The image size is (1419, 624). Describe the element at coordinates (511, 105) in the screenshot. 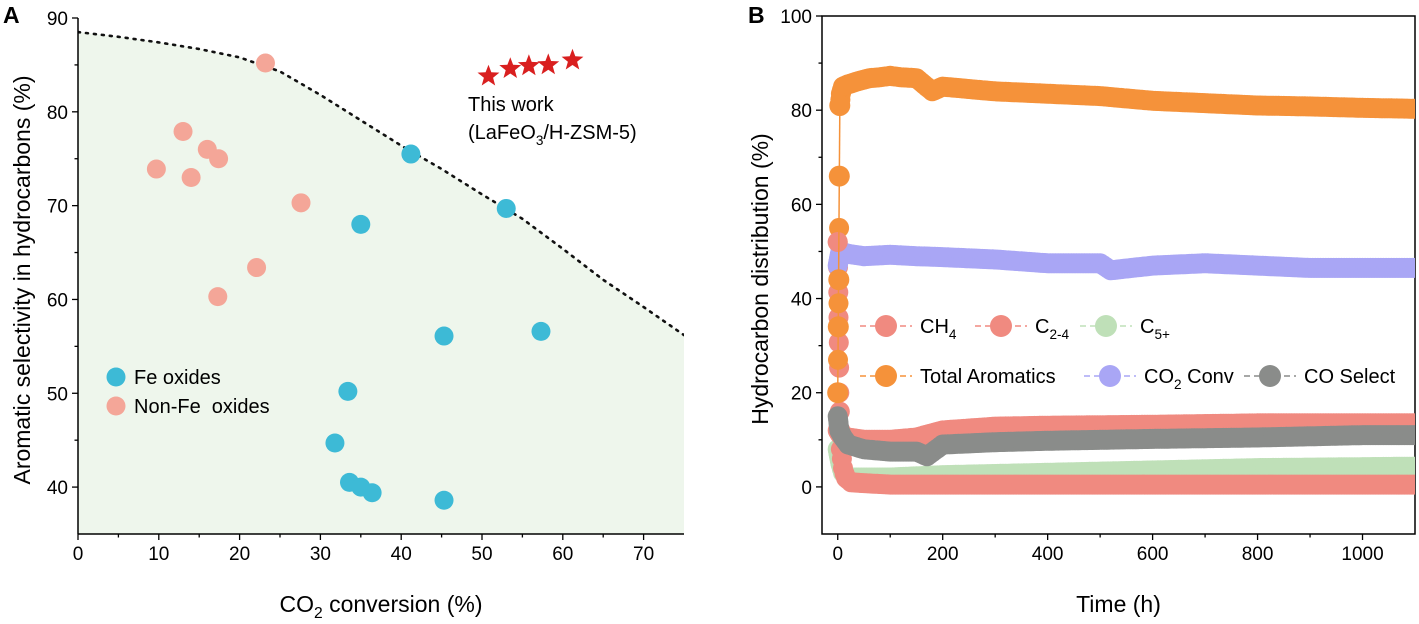

I see `this-work-label: This work` at that location.